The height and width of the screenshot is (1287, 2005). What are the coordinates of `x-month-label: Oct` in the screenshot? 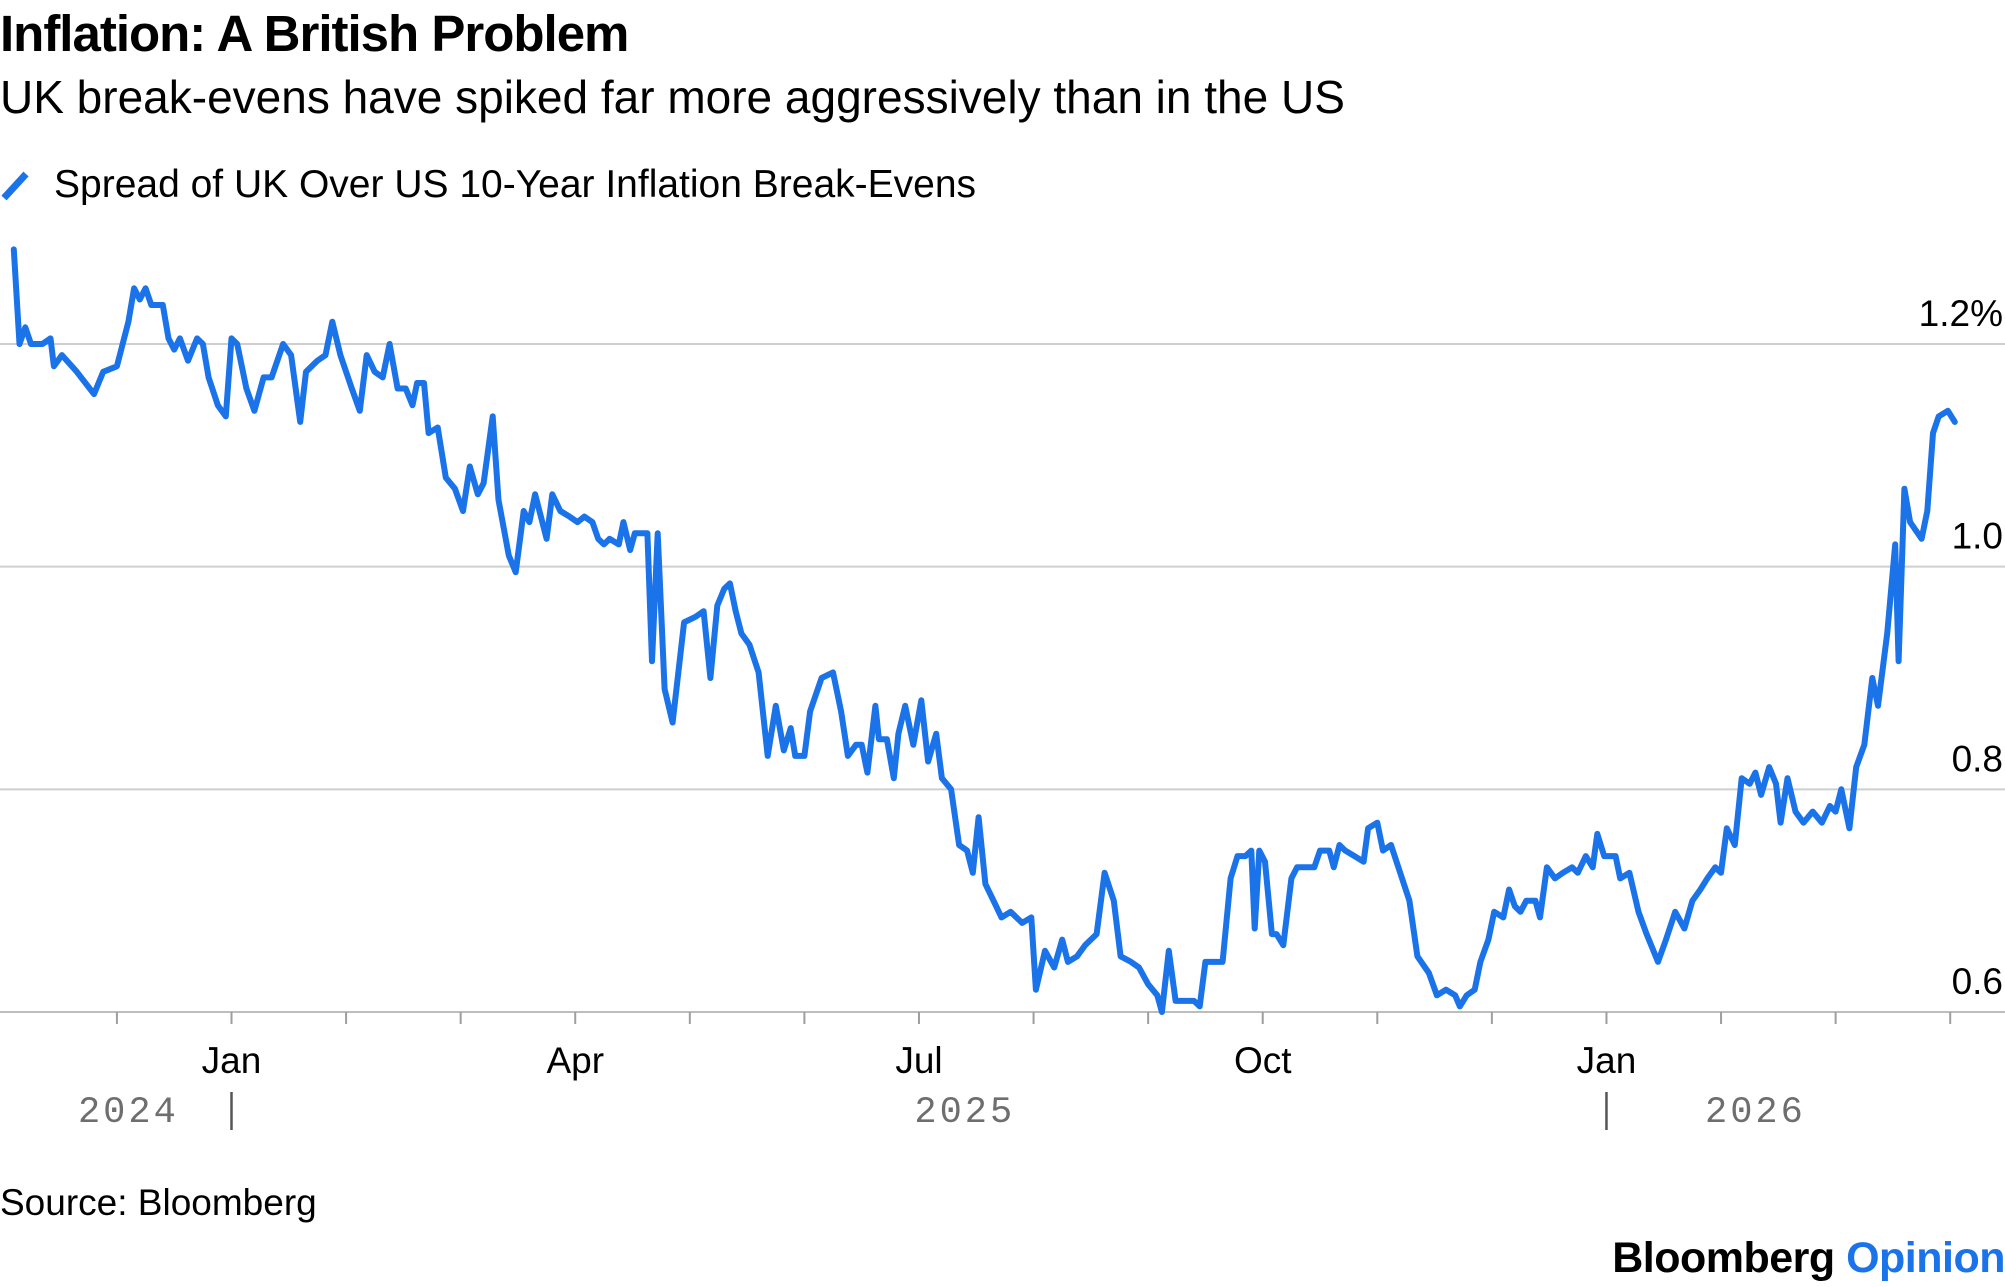 It's located at (1263, 1060).